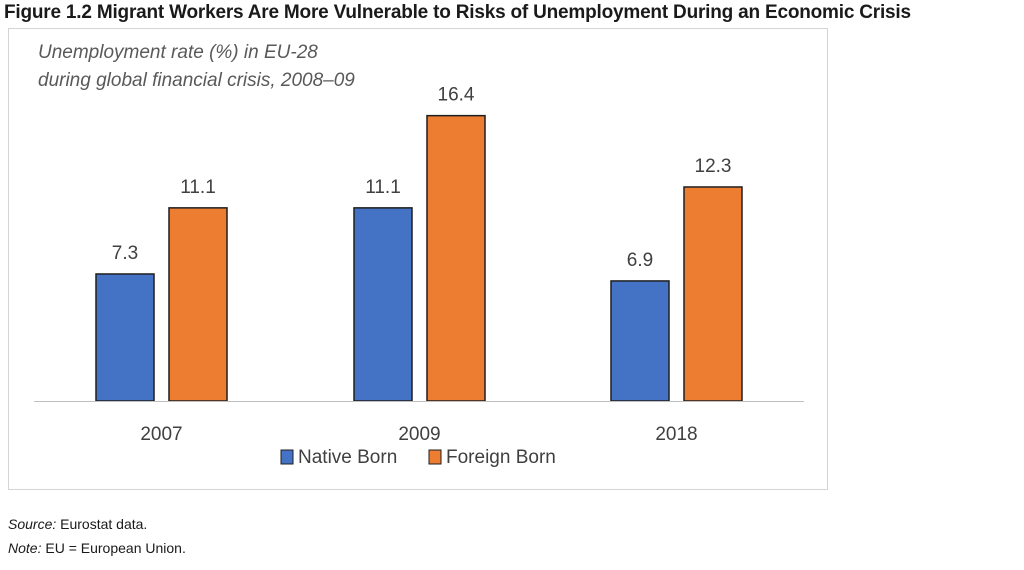  I want to click on legend-swatch-native-born, so click(287, 457).